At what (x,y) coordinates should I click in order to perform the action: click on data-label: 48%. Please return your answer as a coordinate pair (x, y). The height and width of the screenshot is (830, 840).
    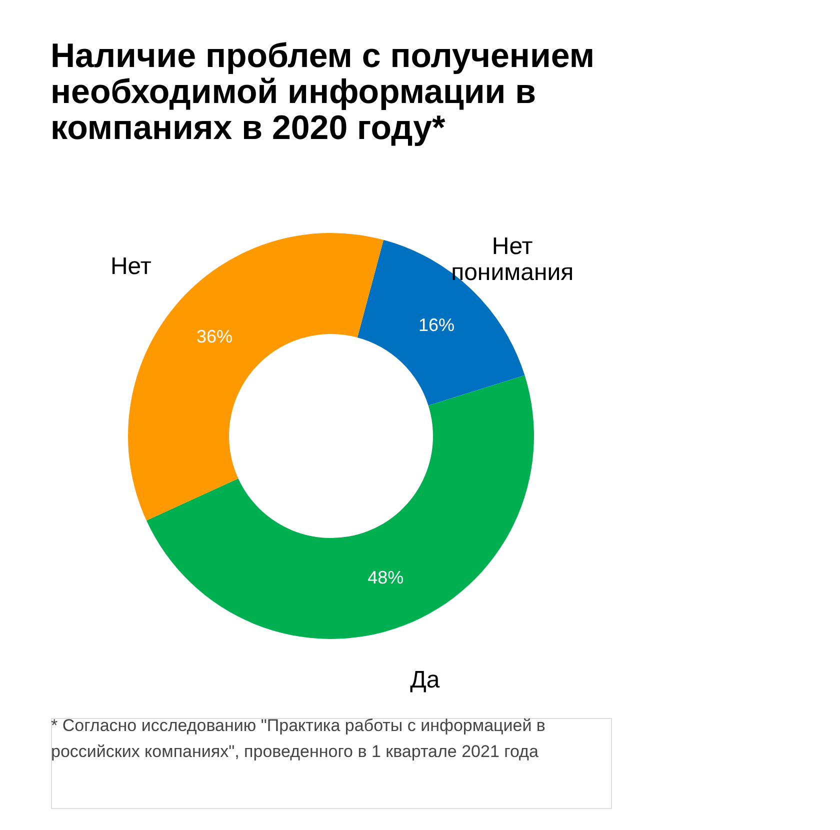
    Looking at the image, I should click on (386, 577).